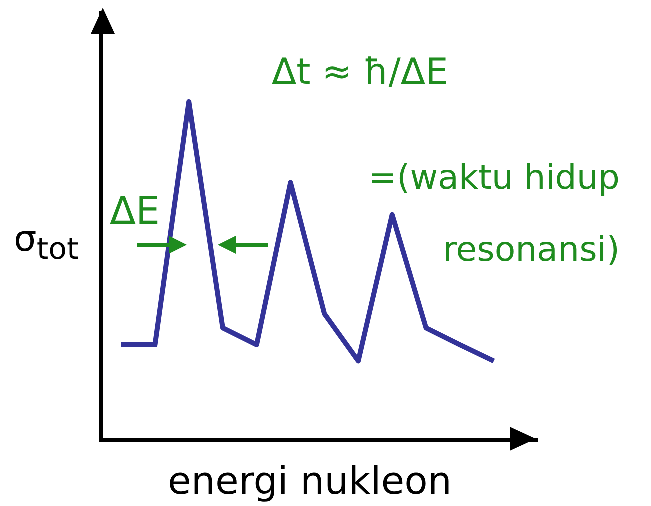  Describe the element at coordinates (135, 211) in the screenshot. I see `annotation: ΔE` at that location.